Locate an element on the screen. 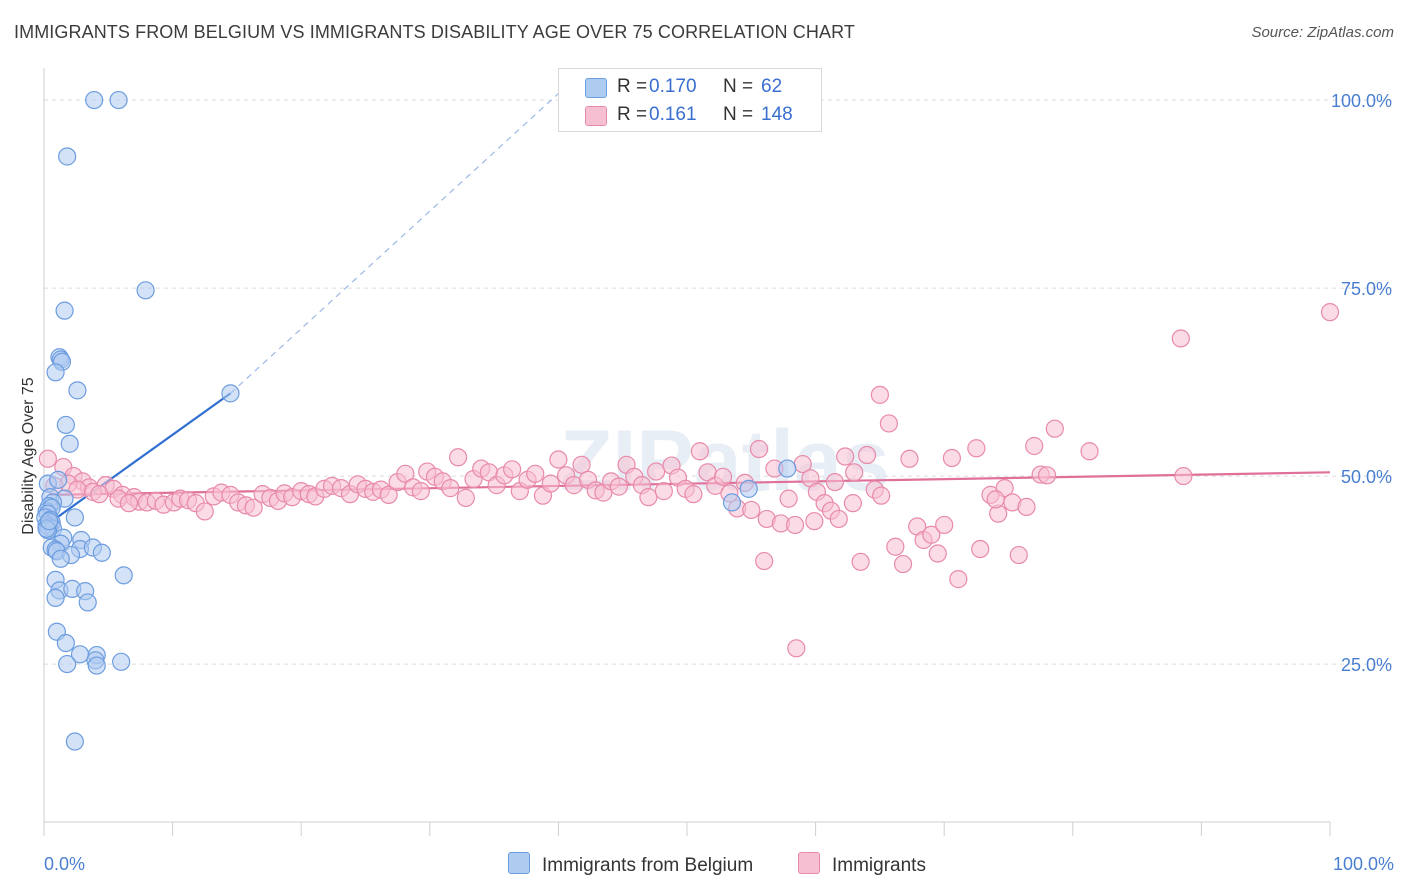  legend-item-belgium: Immigrants from Belgium is located at coordinates (630, 865).